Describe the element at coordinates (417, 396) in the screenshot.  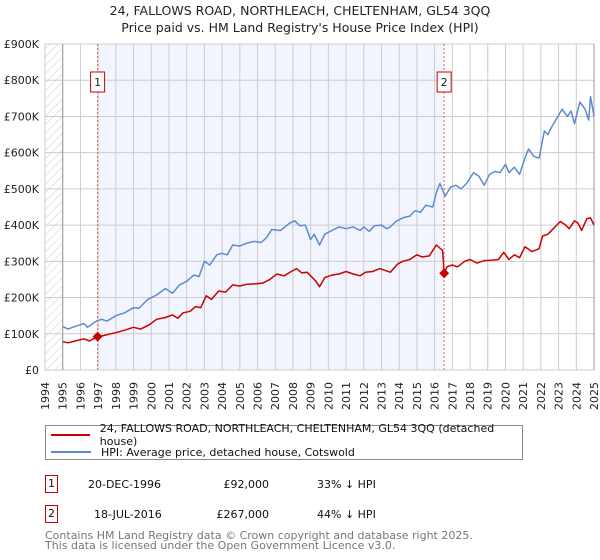
I see `x-tick-label: 2015` at that location.